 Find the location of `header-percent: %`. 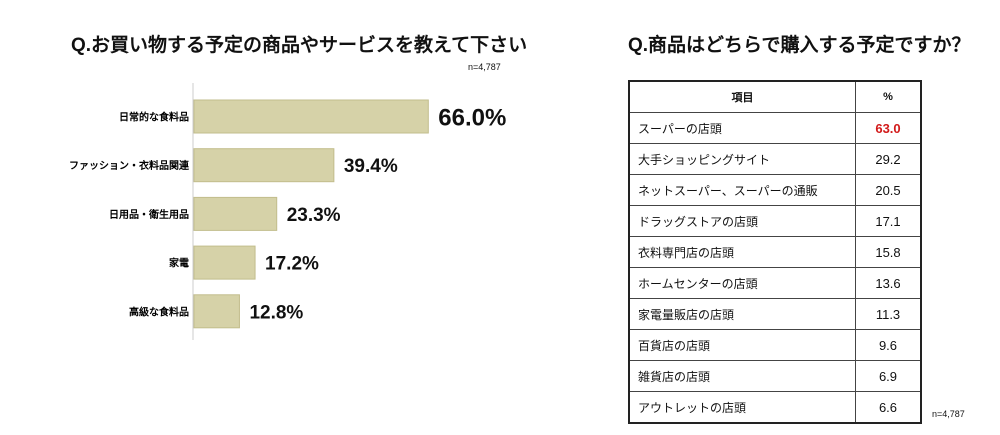

header-percent: % is located at coordinates (888, 96).